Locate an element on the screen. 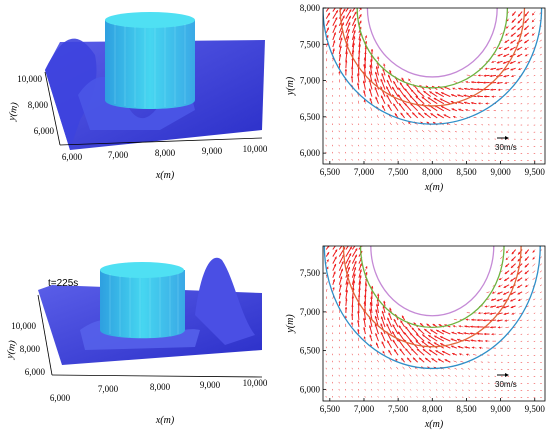 This screenshot has height=431, width=550. y-tick-labels: 10,000 8,000 6,000 is located at coordinates (35, 105).